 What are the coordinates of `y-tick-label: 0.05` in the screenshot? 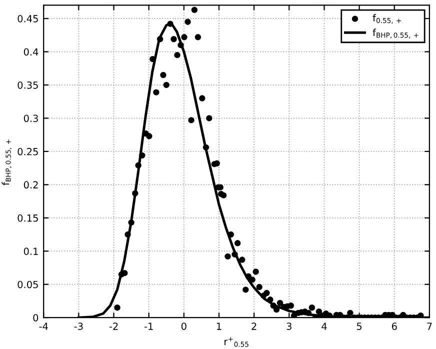 It's located at (28, 284).